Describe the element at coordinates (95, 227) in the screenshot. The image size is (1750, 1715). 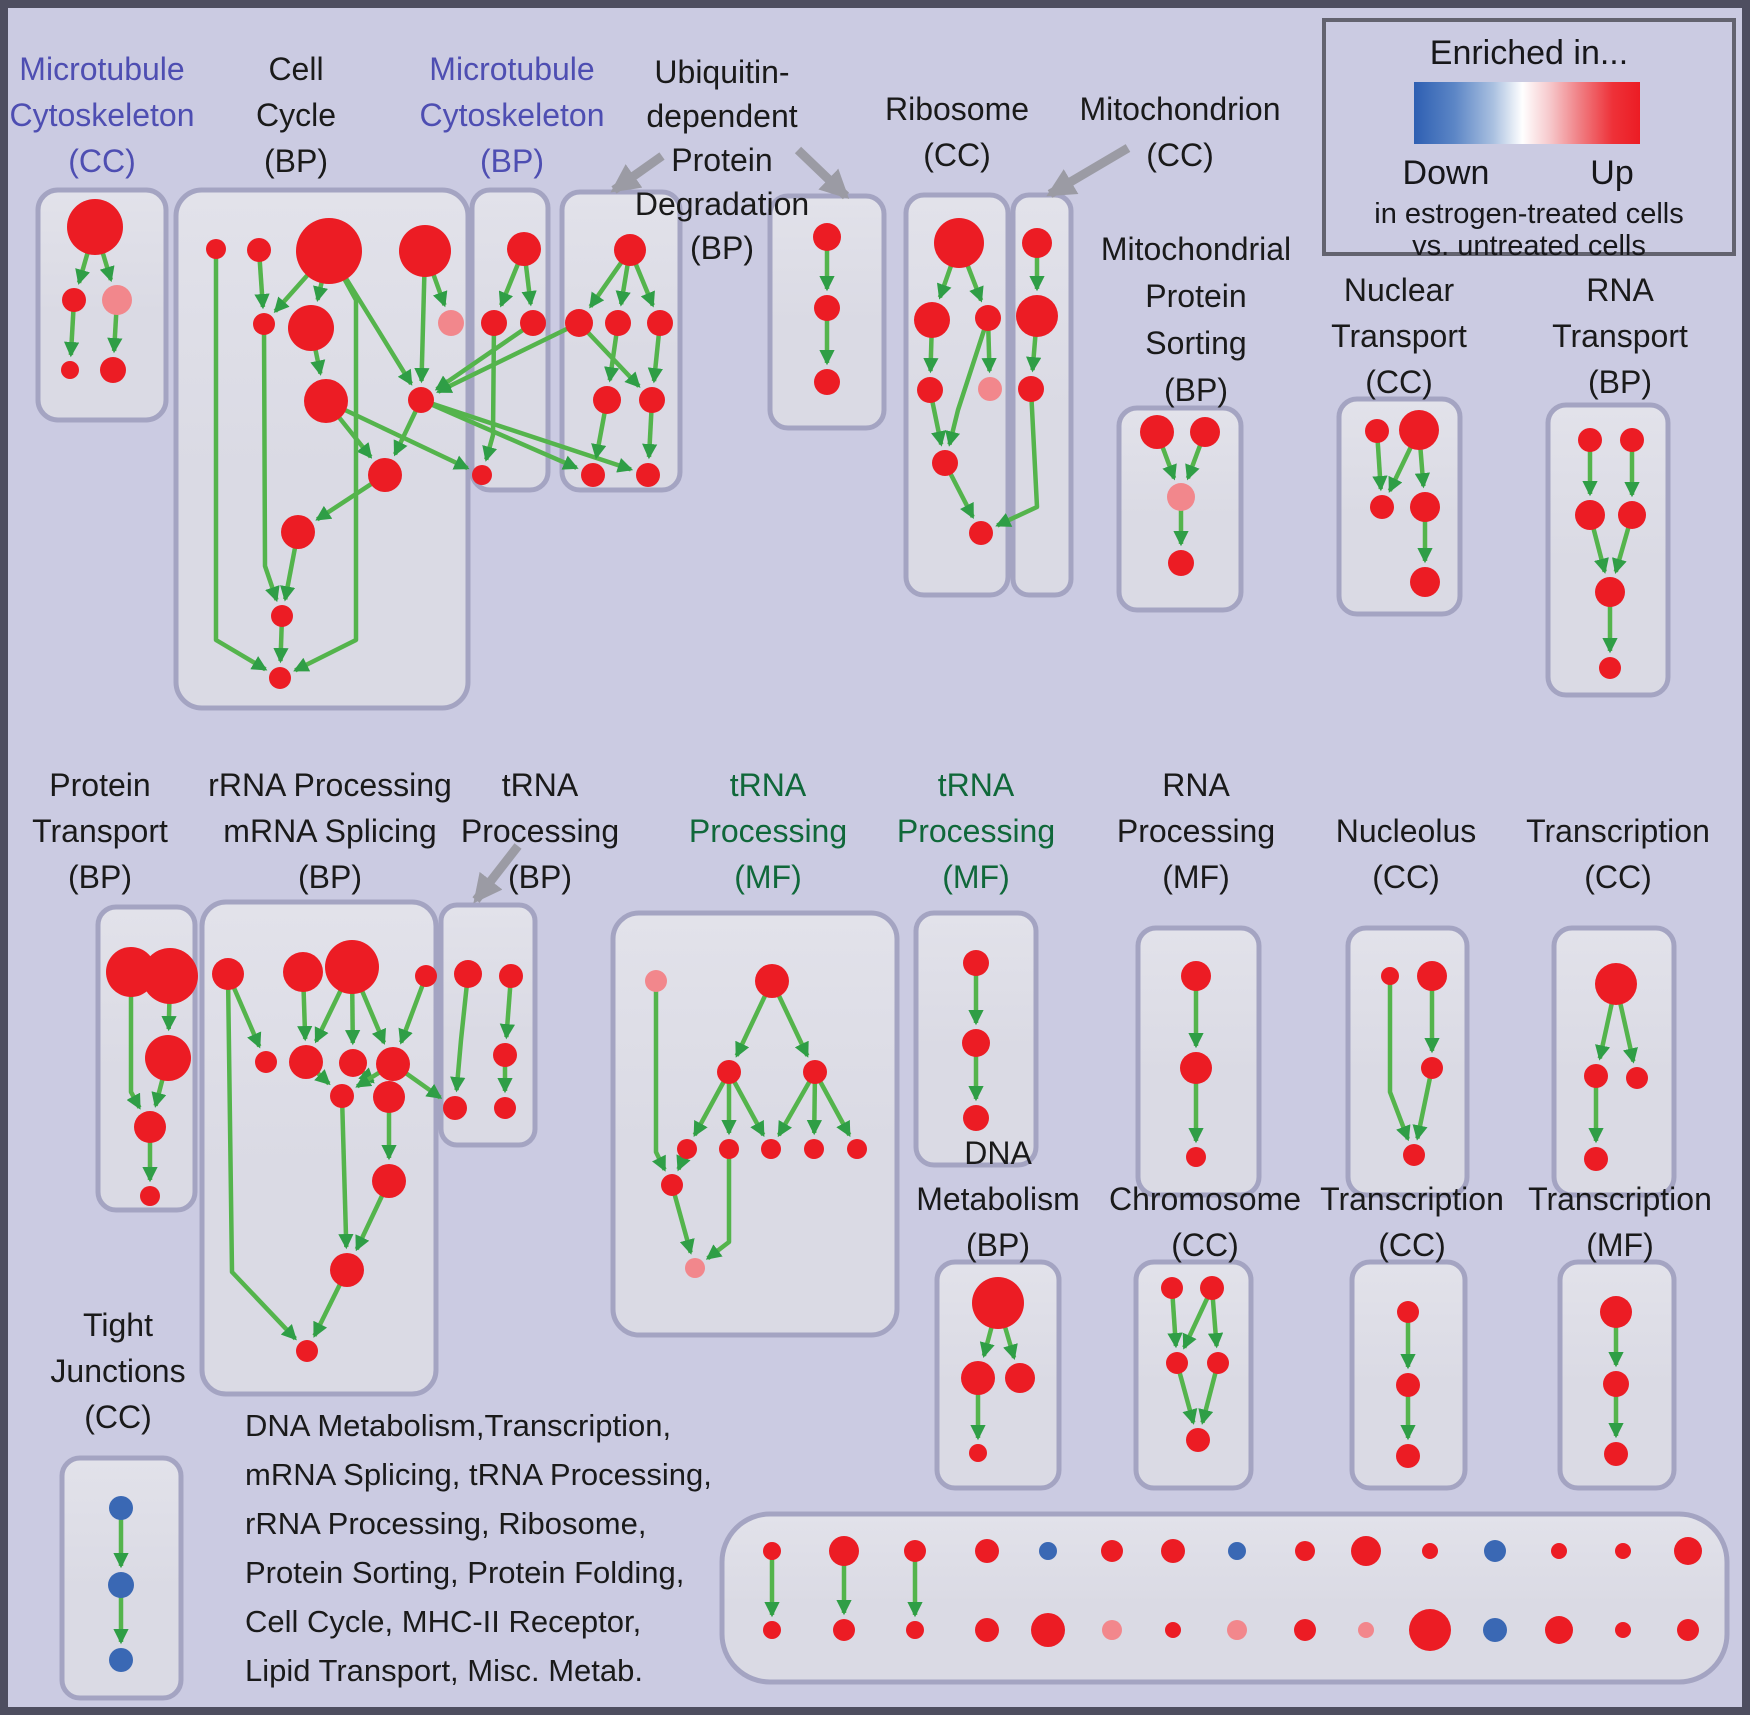
I see `go-term-node-a1` at that location.